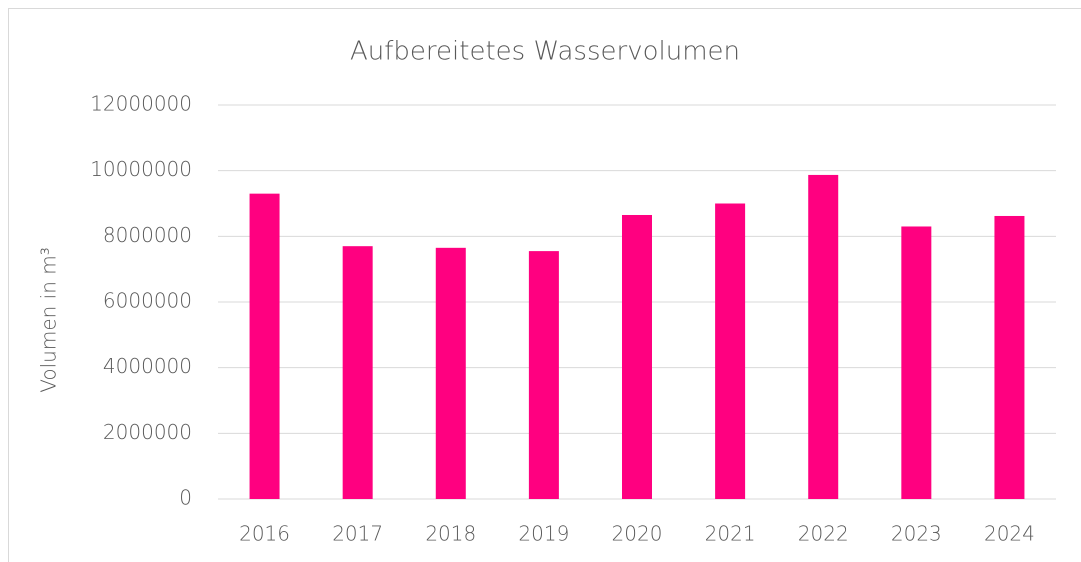 The width and height of the screenshot is (1081, 562). What do you see at coordinates (147, 301) in the screenshot?
I see `y-tick-label: 6000000` at bounding box center [147, 301].